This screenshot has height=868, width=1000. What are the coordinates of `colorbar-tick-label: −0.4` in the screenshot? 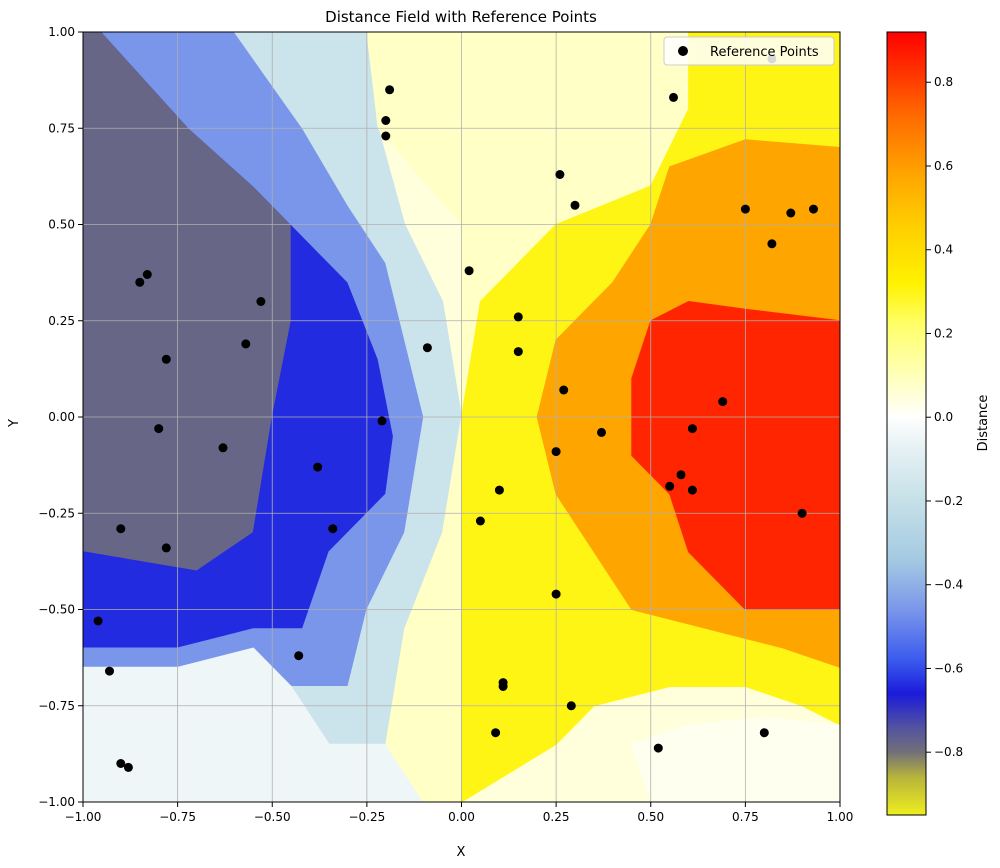 It's located at (948, 585).